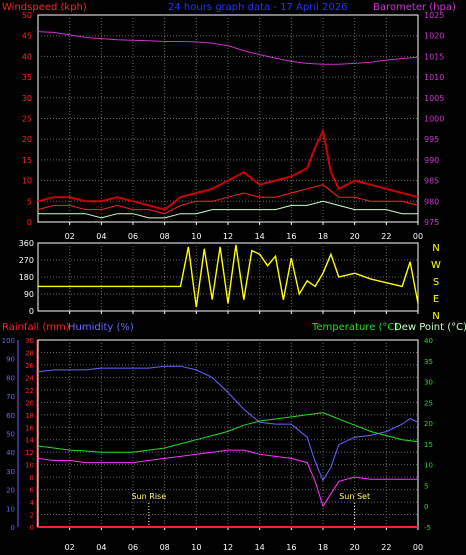  What do you see at coordinates (228, 432) in the screenshot?
I see `series-temperature` at bounding box center [228, 432].